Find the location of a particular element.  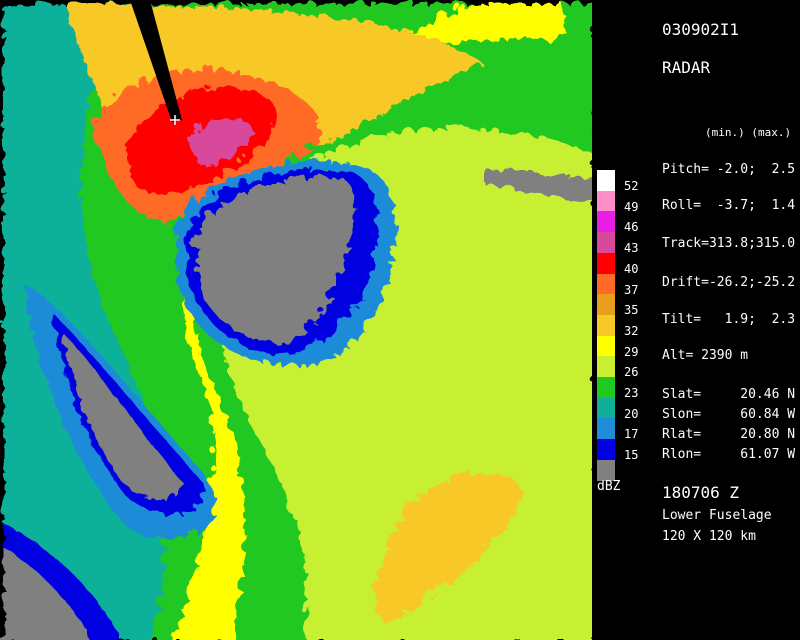

legend-label: 26 is located at coordinates (631, 372).